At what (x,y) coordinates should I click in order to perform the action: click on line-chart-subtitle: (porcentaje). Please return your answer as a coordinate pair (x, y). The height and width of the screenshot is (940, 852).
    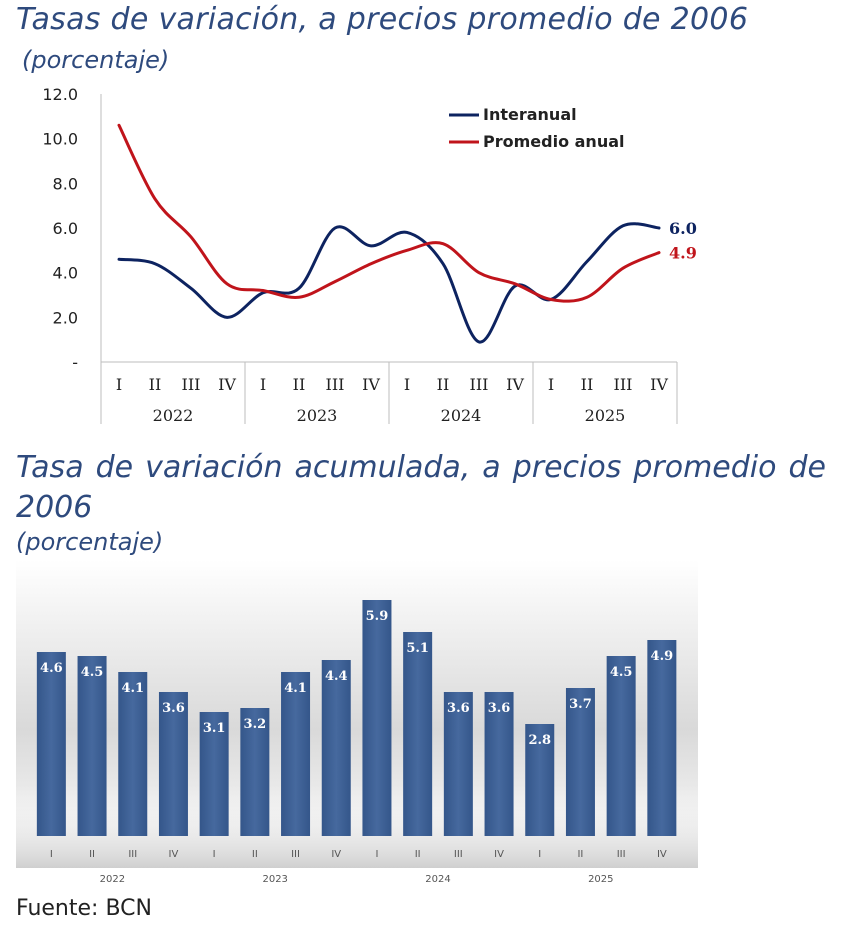
    Looking at the image, I should click on (96, 60).